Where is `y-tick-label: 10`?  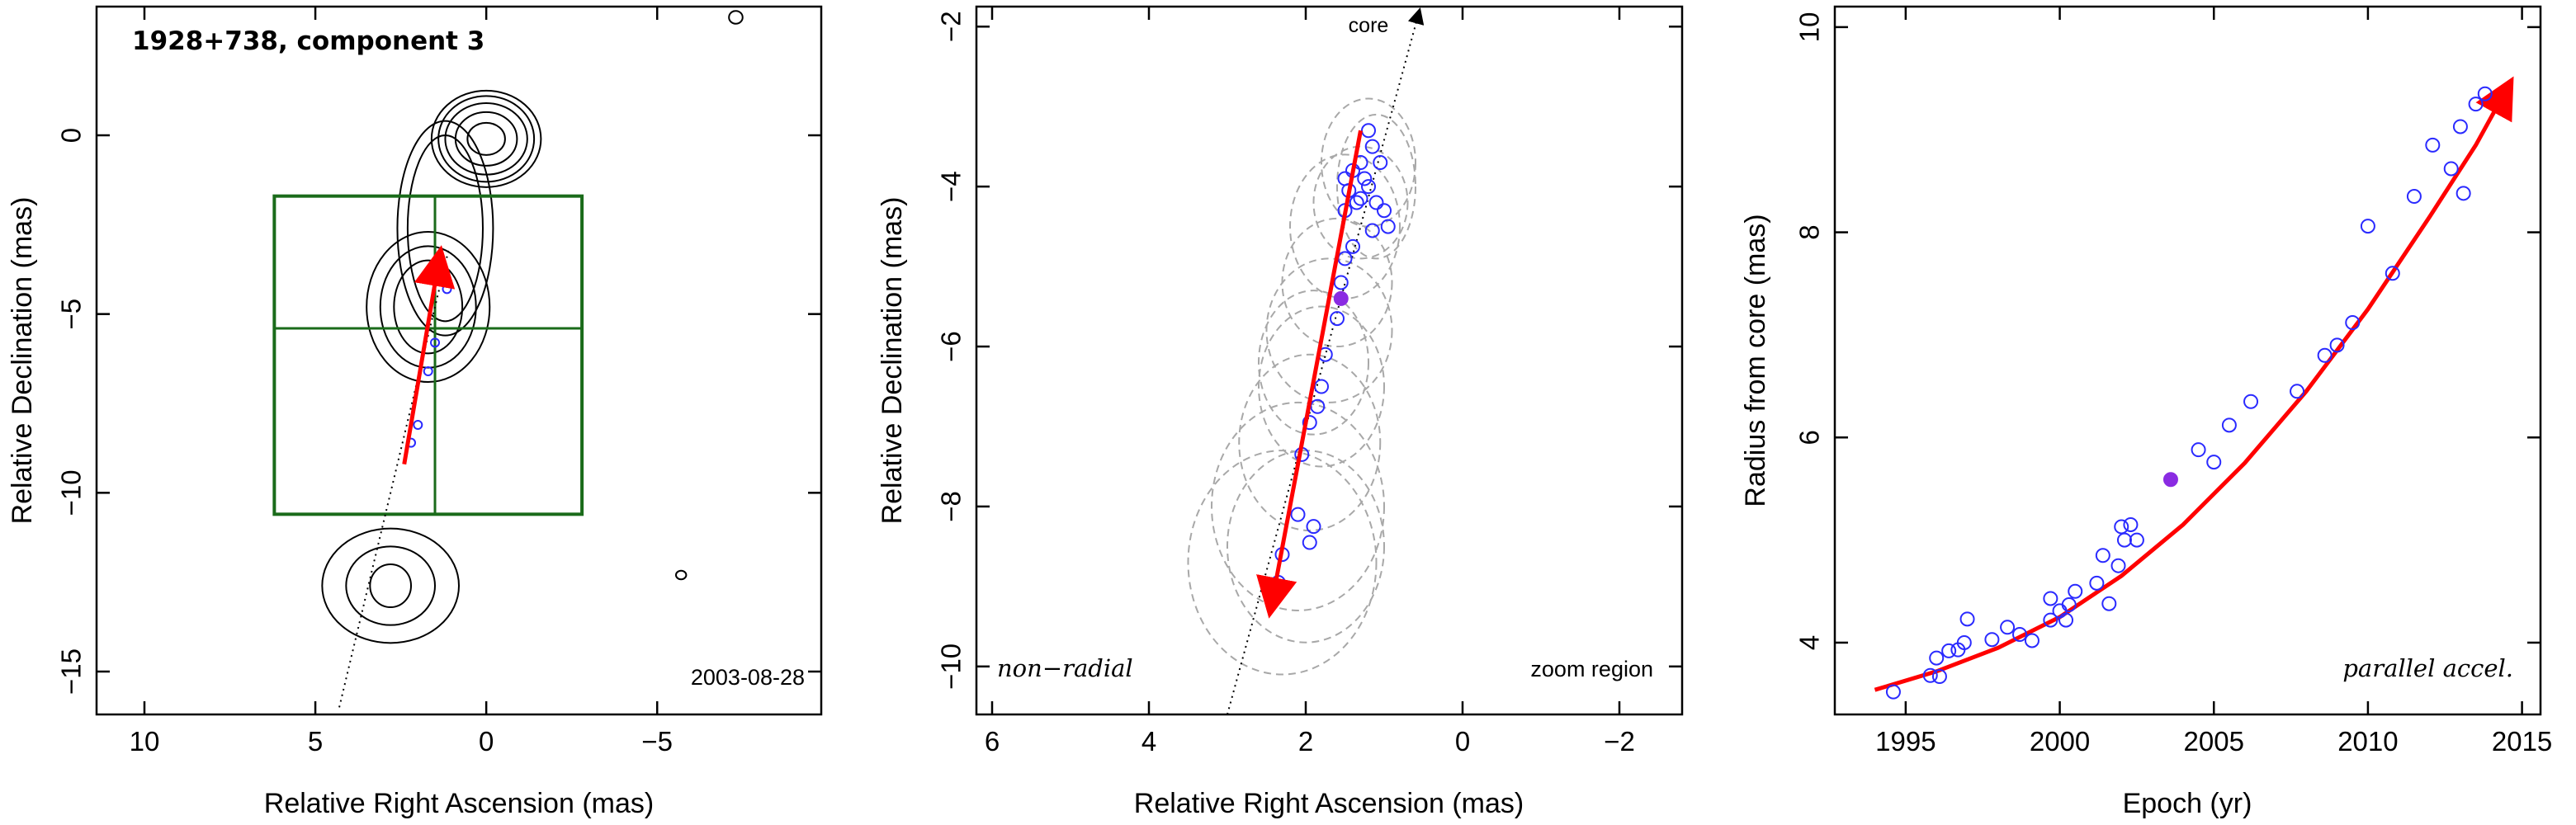
y-tick-label: 10 is located at coordinates (1809, 27).